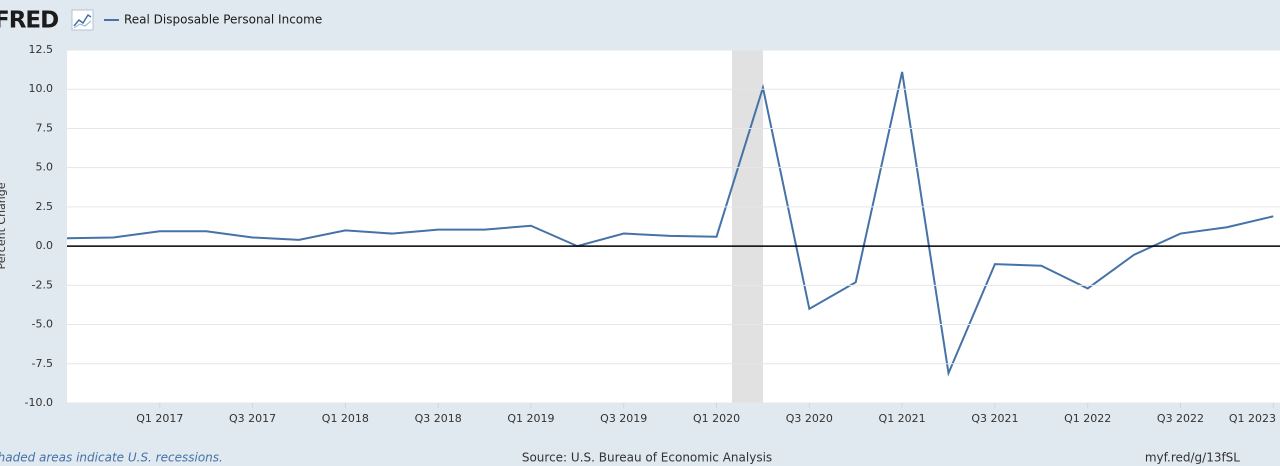 Image resolution: width=1280 pixels, height=466 pixels. Describe the element at coordinates (747, 226) in the screenshot. I see `recession-band` at that location.